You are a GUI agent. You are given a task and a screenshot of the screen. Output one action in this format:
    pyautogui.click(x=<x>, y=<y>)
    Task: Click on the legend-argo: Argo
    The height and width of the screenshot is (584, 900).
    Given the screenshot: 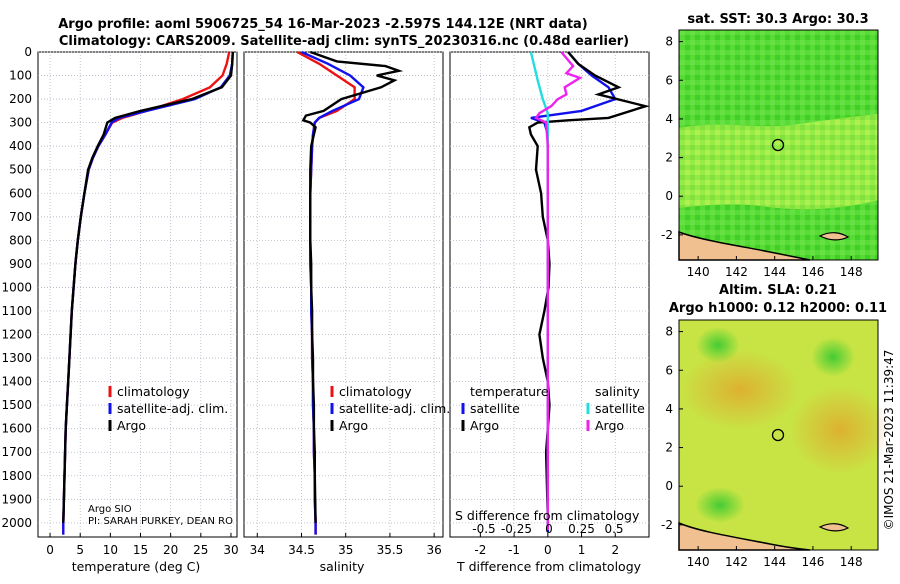 What is the action you would take?
    pyautogui.click(x=131, y=425)
    